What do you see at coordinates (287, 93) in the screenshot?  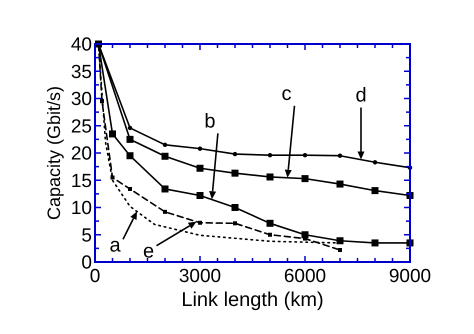 I see `annotation: c` at bounding box center [287, 93].